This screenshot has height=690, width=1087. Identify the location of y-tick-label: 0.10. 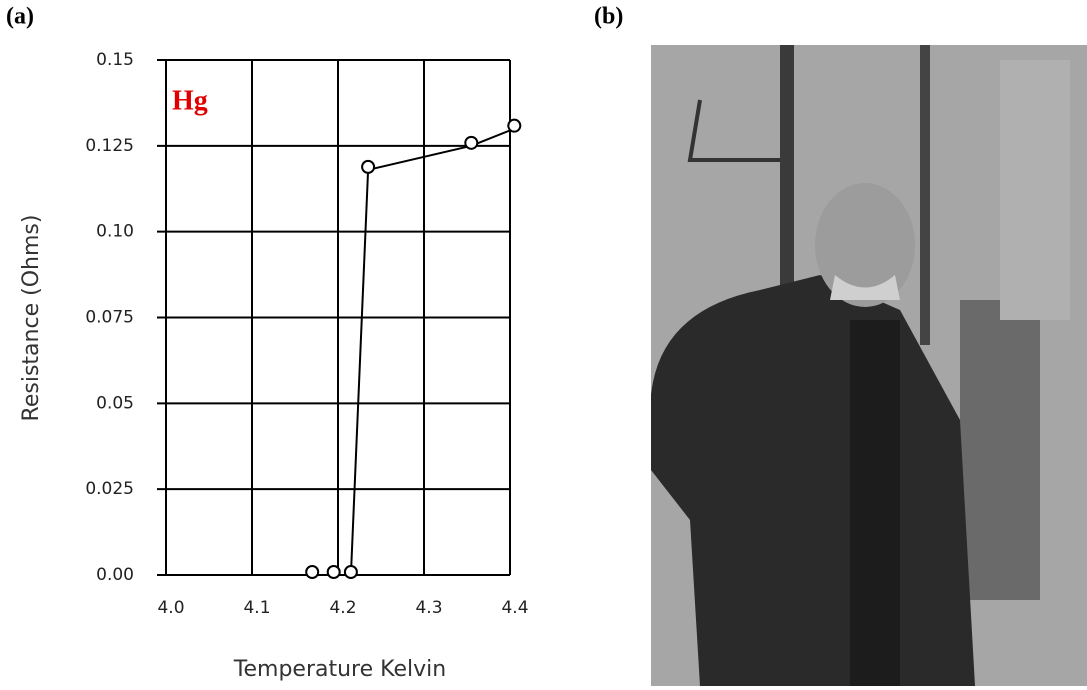
(115, 232).